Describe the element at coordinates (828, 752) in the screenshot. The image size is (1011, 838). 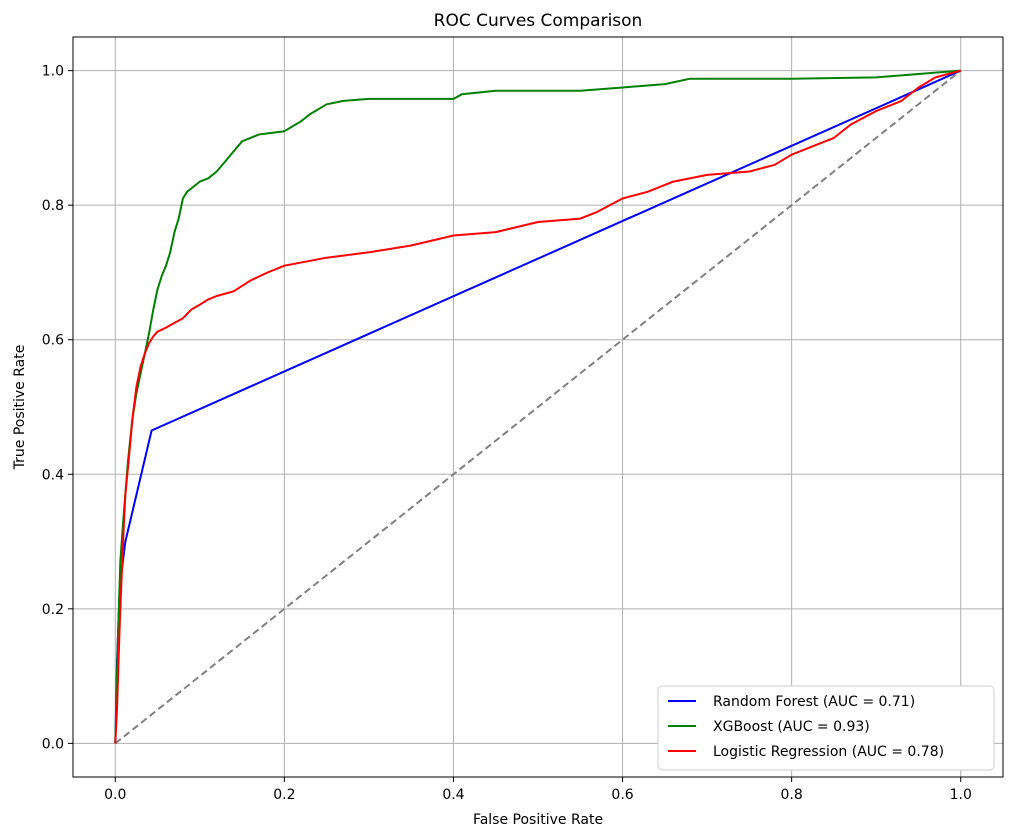
I see `legend-label-logistic-regression: Logistic Regression (AUC = 0.78)` at that location.